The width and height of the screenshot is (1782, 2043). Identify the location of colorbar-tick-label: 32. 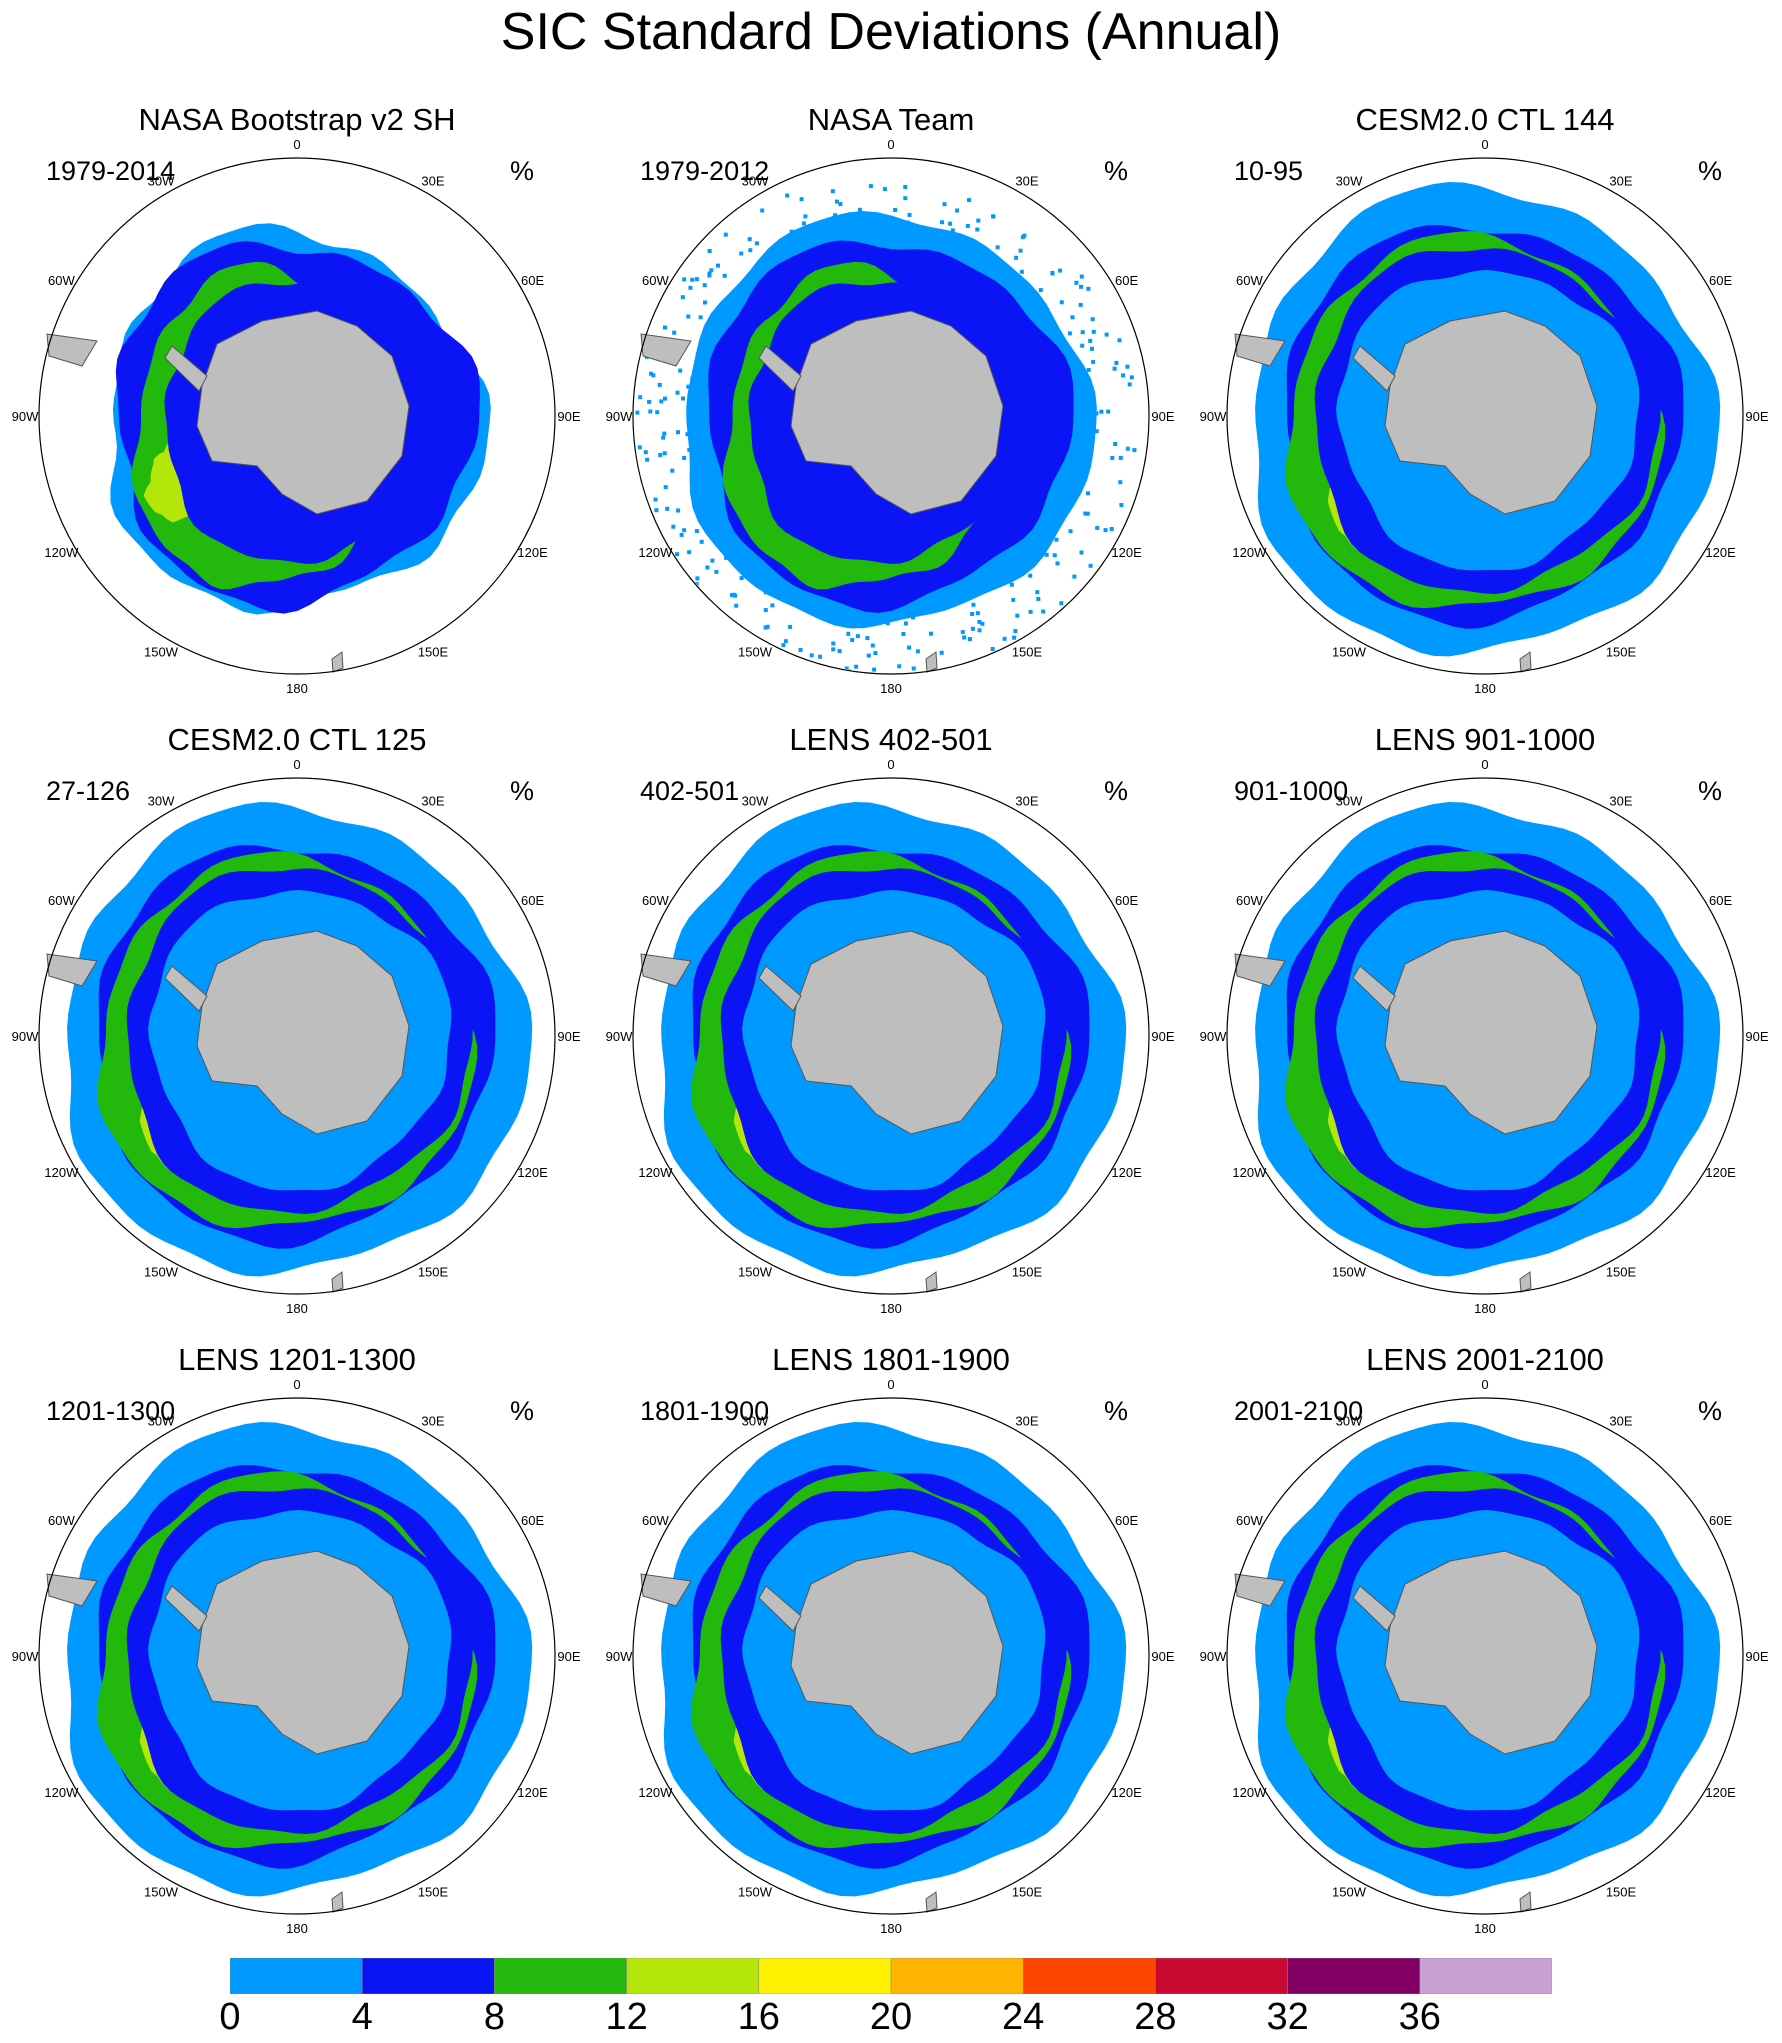
(1287, 2017).